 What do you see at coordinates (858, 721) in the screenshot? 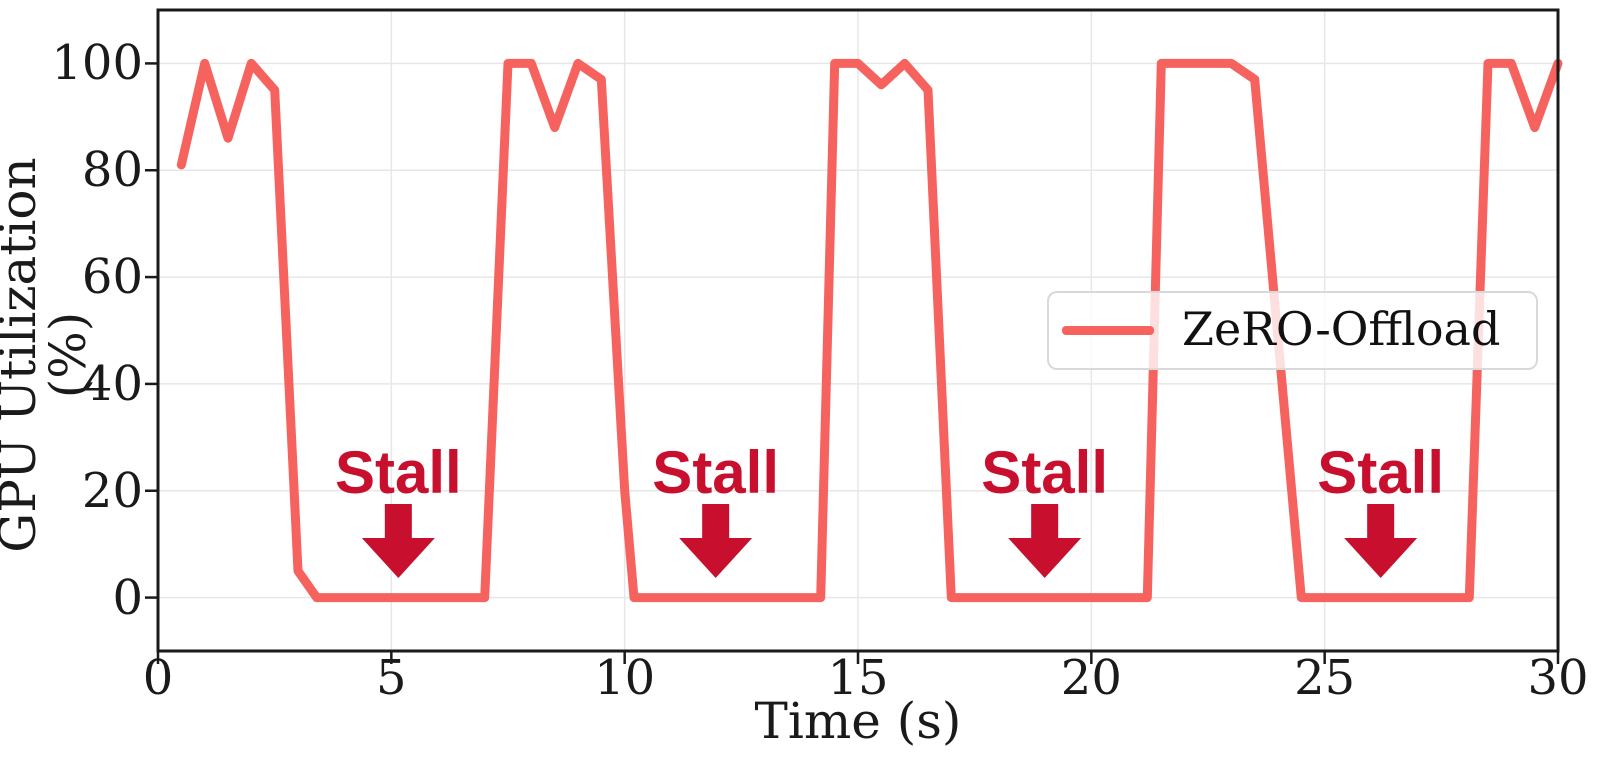
I see `x-axis-label: Time (s)` at bounding box center [858, 721].